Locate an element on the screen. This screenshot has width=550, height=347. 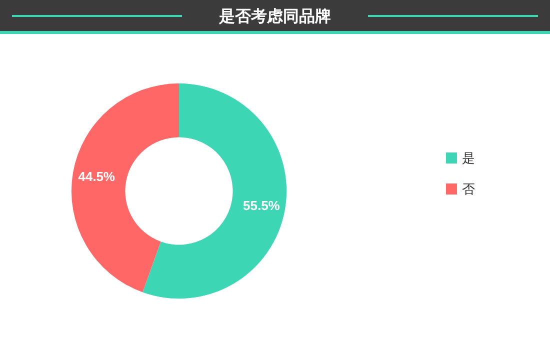
data-label: 55.5% is located at coordinates (261, 205).